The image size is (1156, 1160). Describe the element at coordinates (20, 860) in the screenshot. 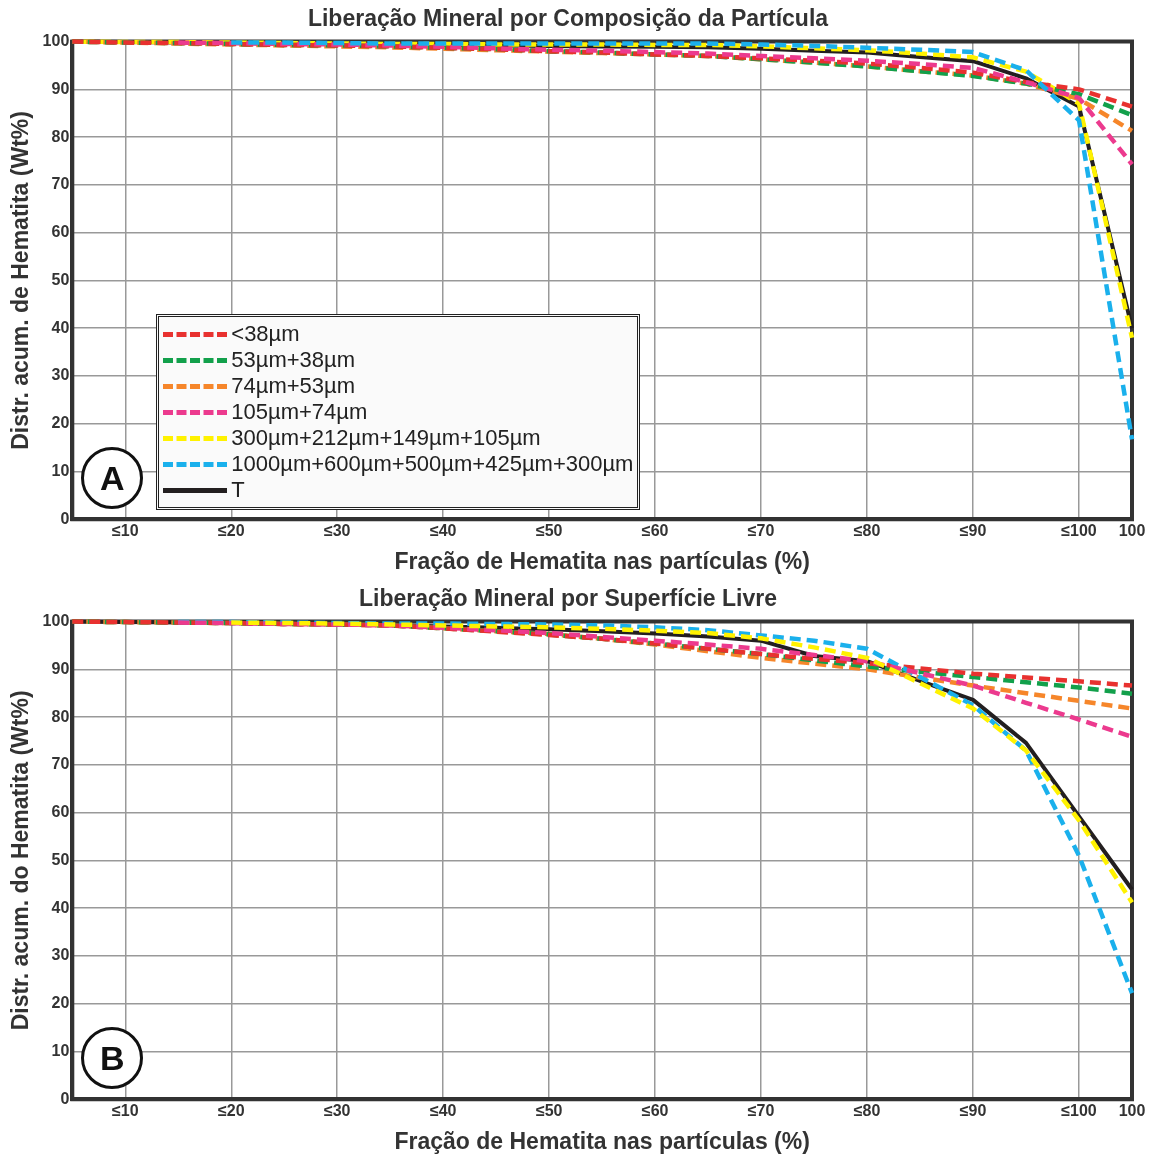

I see `y-axis-title: Distr. acum. do Hematita (Wt%)` at that location.